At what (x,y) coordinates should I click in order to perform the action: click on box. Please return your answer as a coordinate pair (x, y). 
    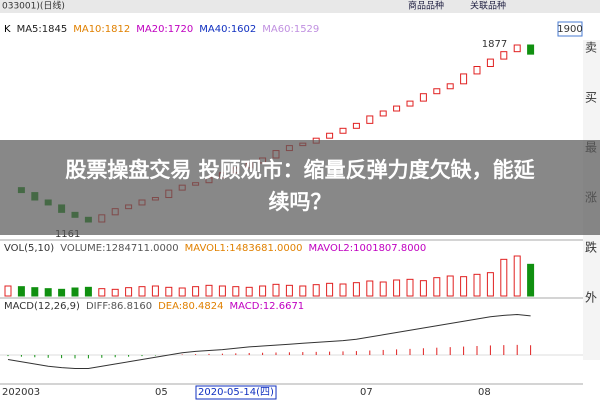
    Looking at the image, I should click on (570, 29).